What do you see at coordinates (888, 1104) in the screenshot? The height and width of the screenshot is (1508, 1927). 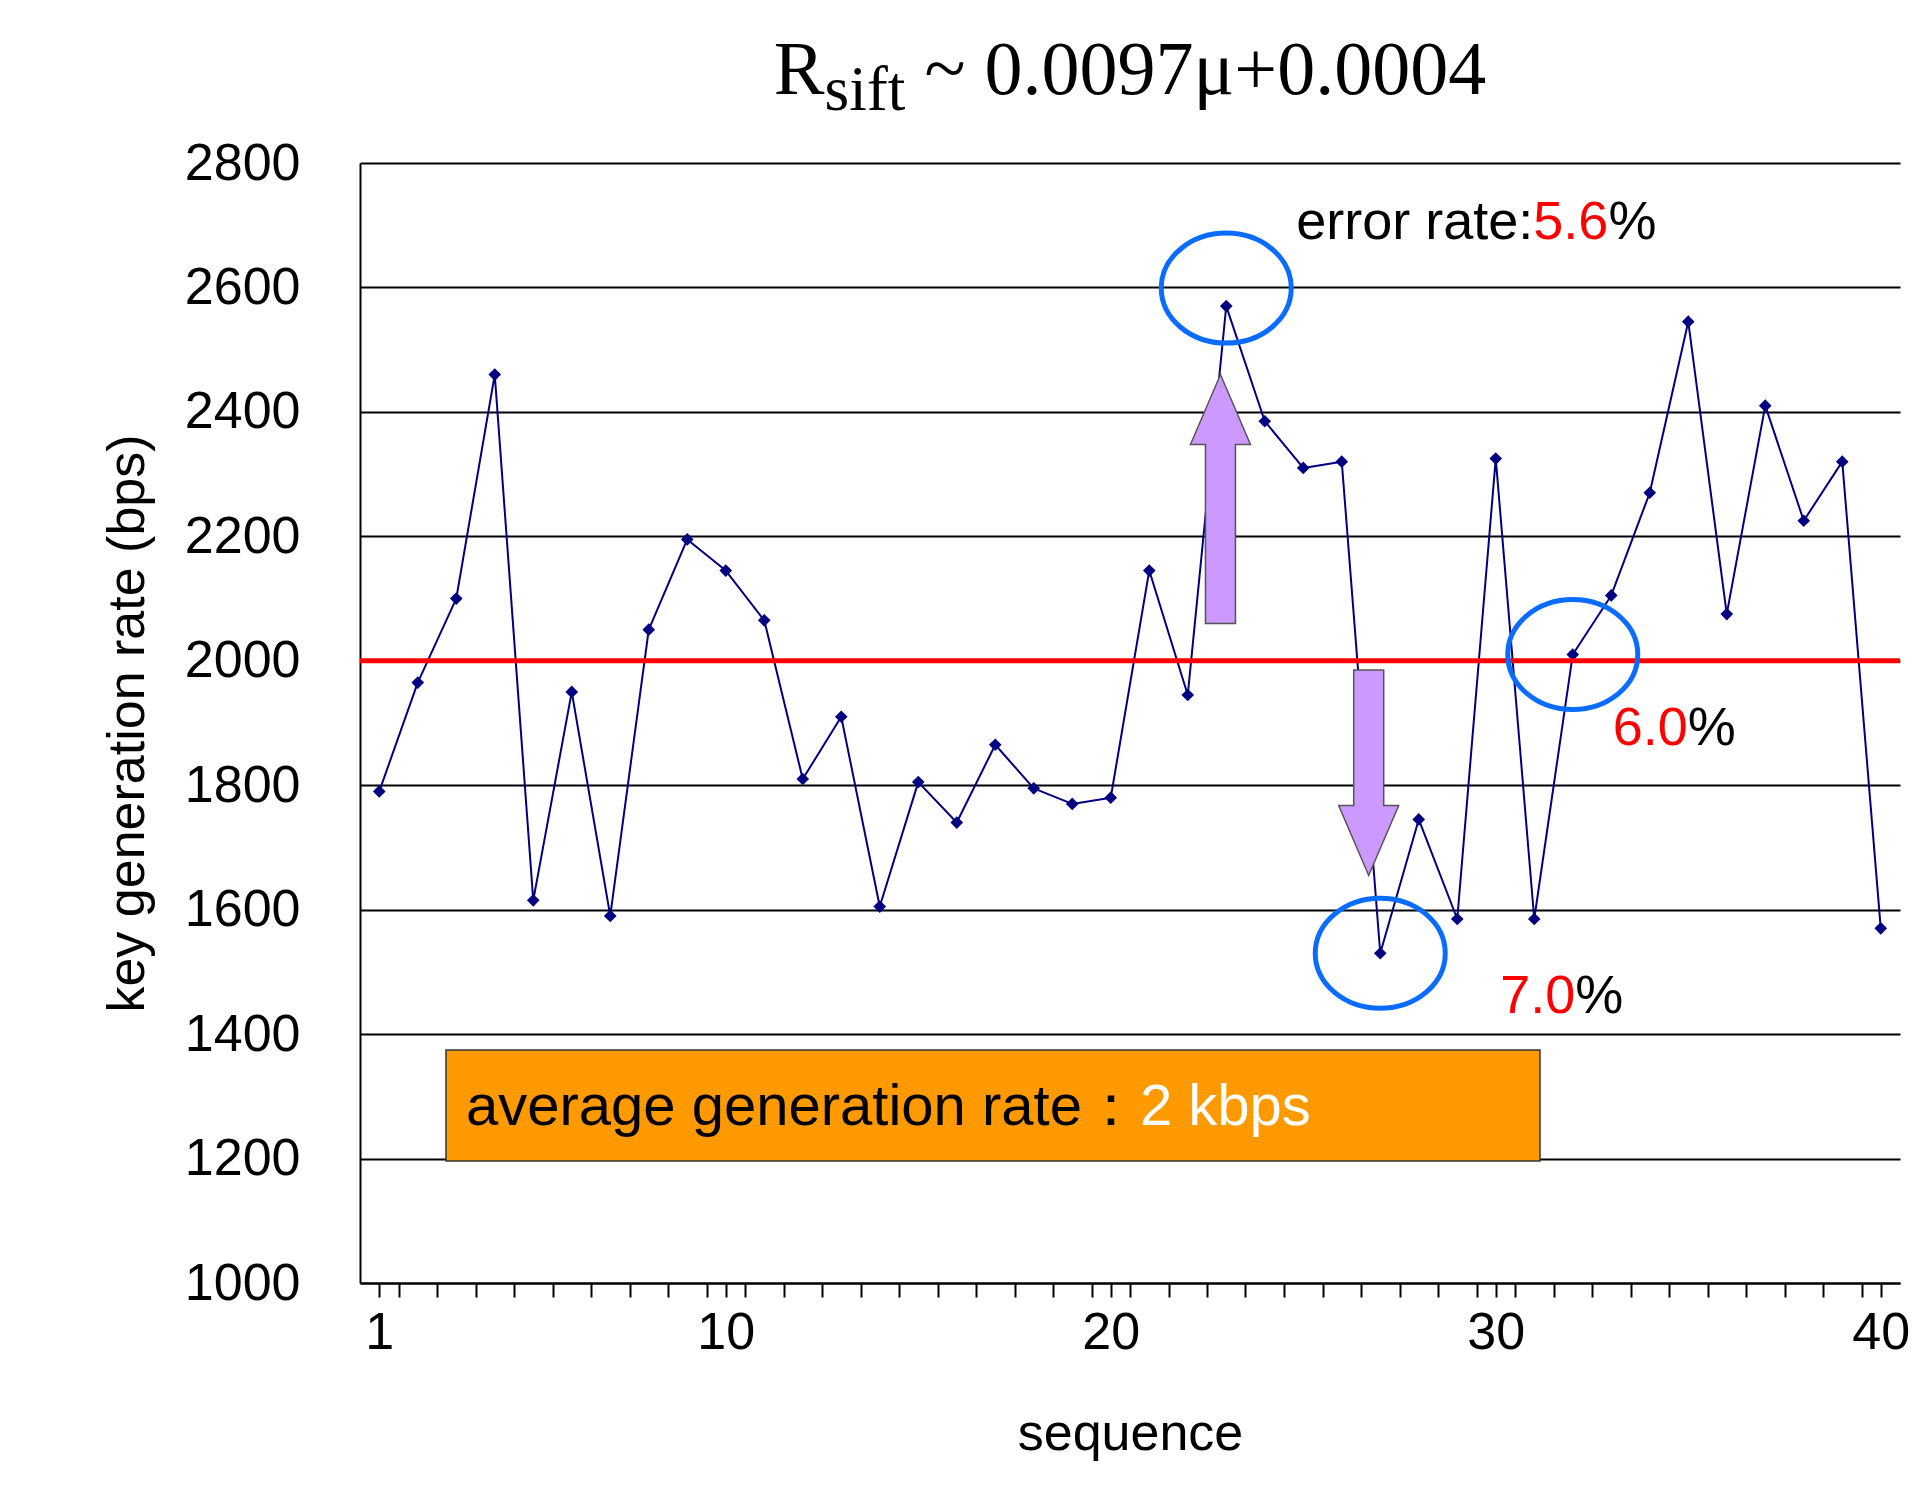 I see `annotation: average generation rate：2 kbps` at bounding box center [888, 1104].